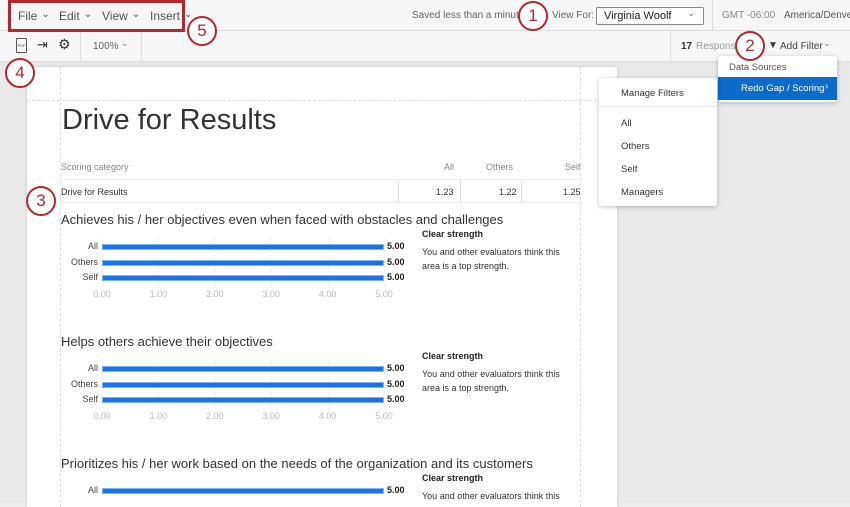  I want to click on timezone-name: America/Denver, so click(817, 15).